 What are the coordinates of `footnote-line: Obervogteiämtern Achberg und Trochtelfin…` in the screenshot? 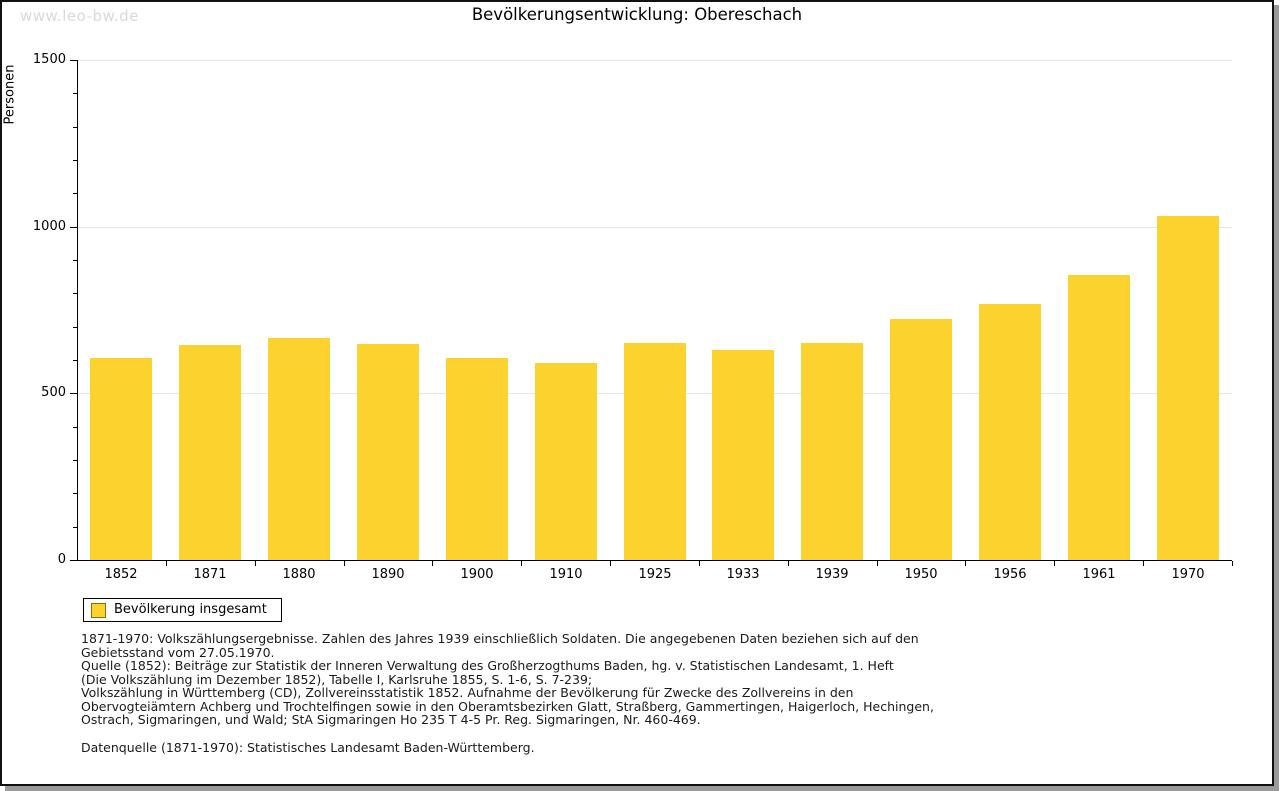 It's located at (507, 706).